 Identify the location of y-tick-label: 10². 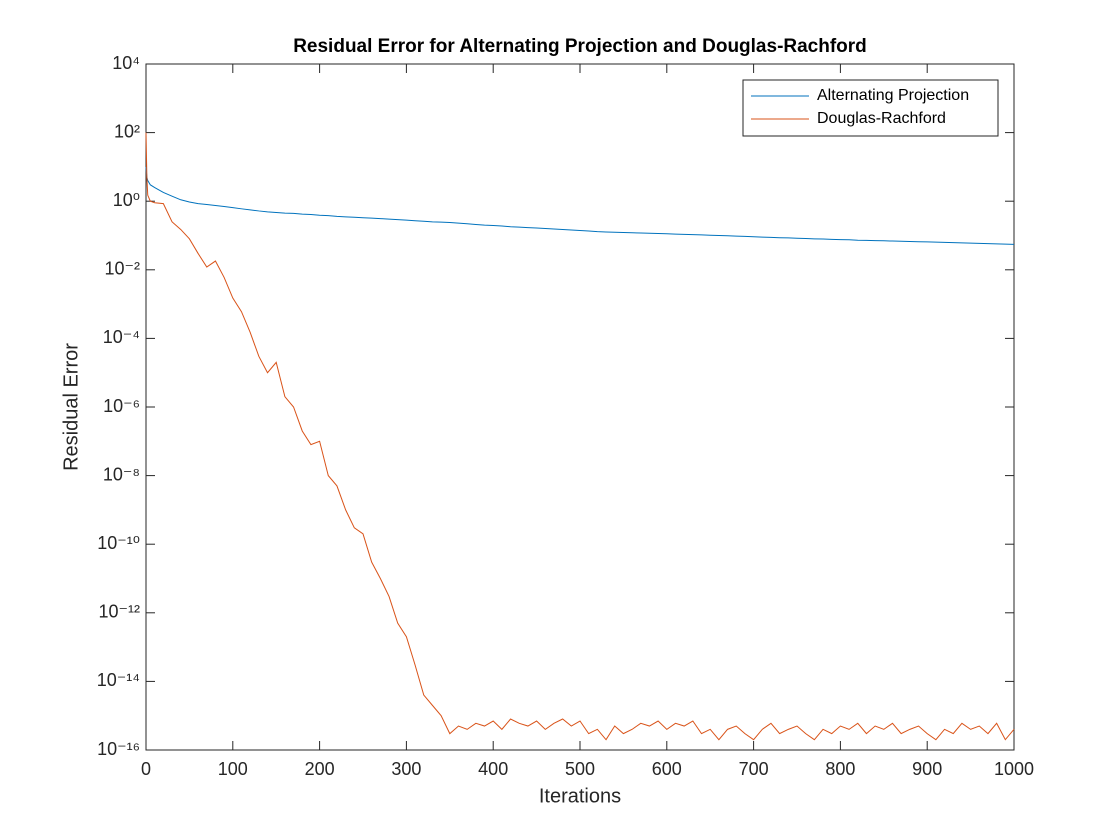
(127, 131).